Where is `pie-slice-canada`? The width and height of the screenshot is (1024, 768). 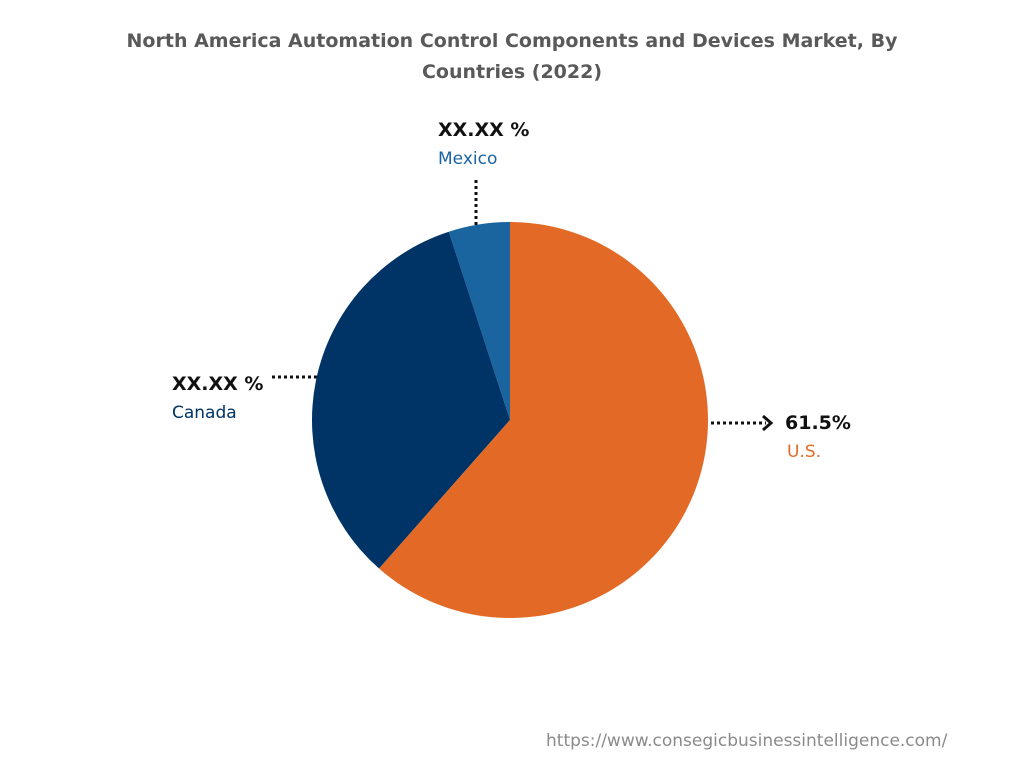 pie-slice-canada is located at coordinates (411, 400).